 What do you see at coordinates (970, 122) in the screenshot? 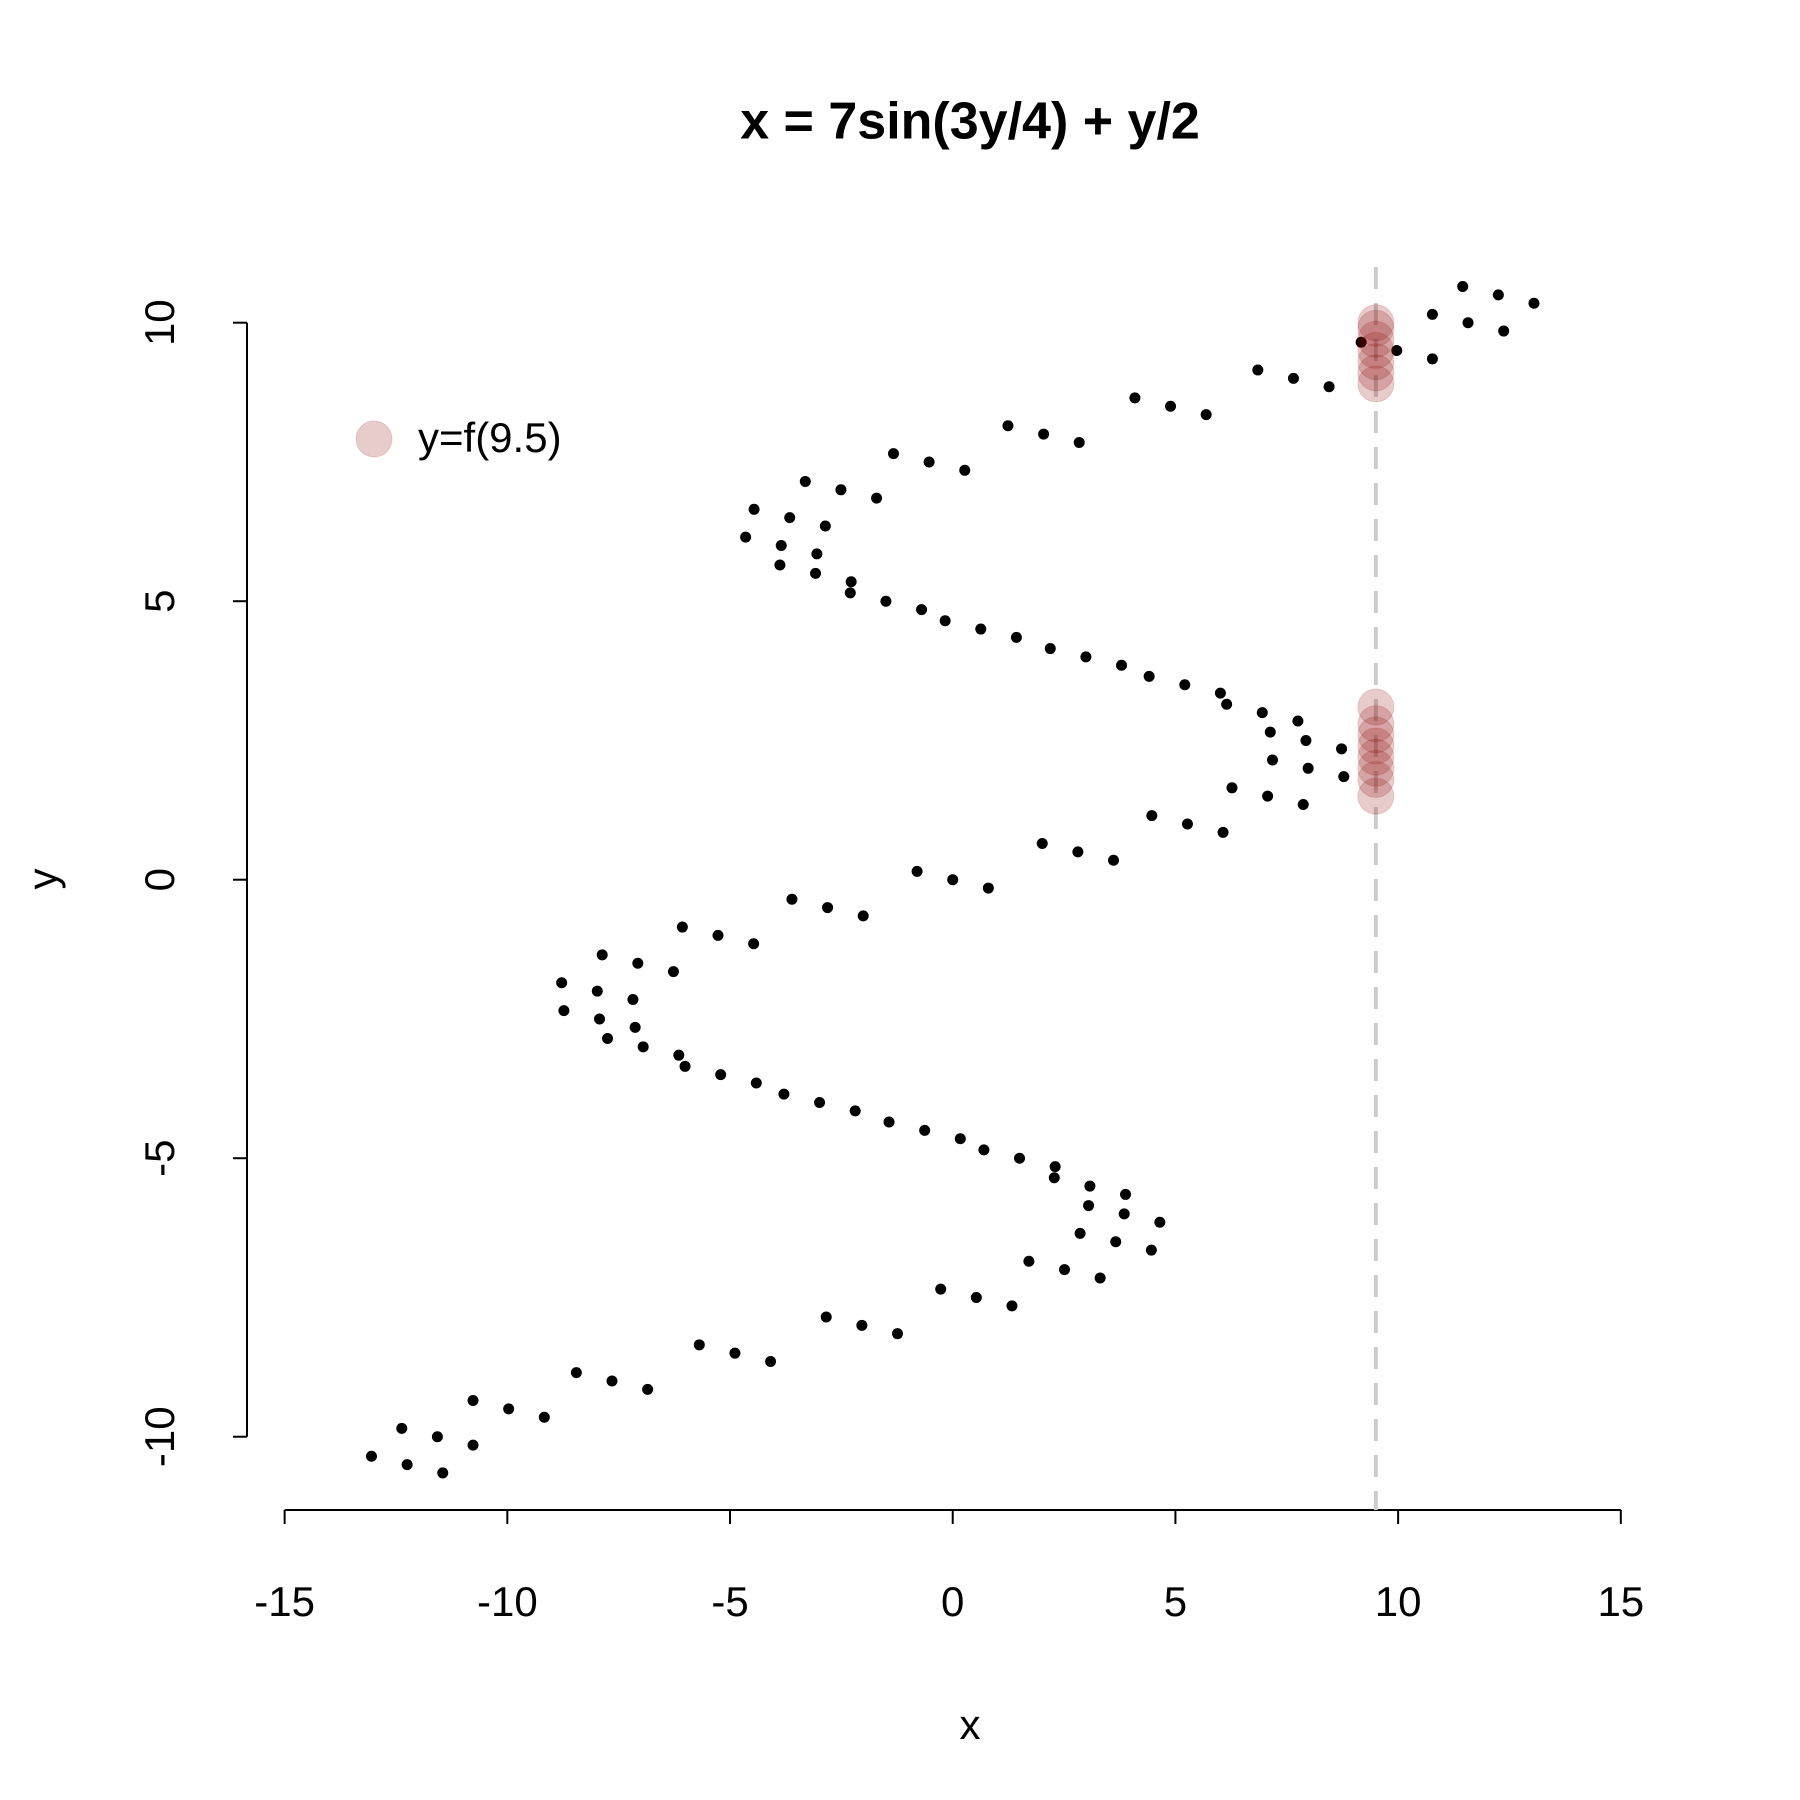
I see `chart-title: x = 7sin(3y/4) + y/2` at bounding box center [970, 122].